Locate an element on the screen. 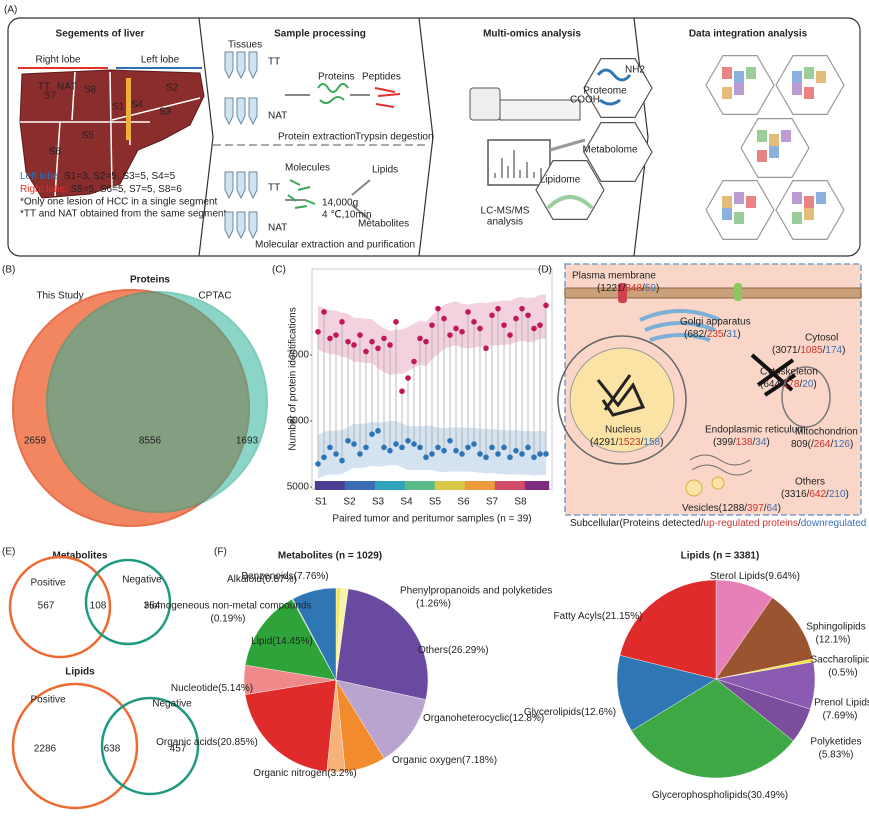 Image resolution: width=869 pixels, height=818 pixels. label: S3 is located at coordinates (165, 112).